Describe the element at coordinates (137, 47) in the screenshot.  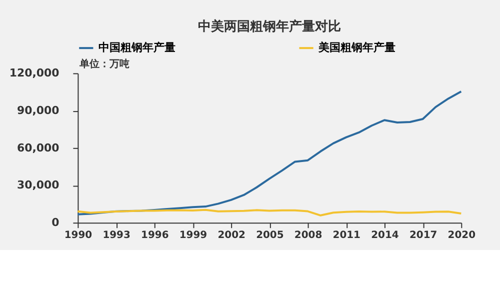
I see `legend-label: 中国粗钢年产量` at that location.